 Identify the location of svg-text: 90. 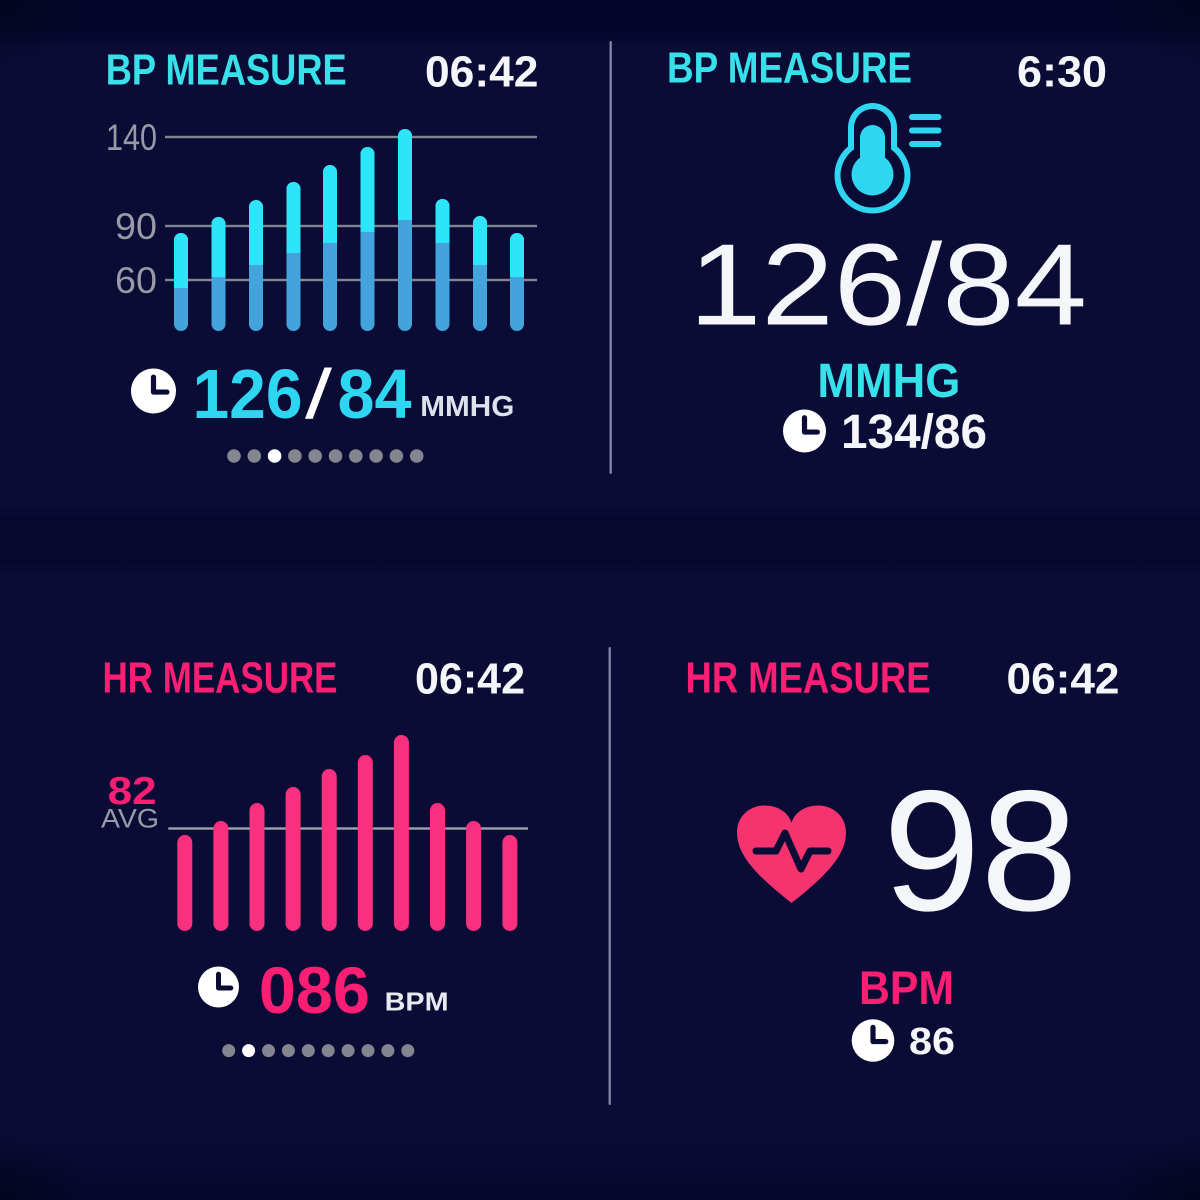
(136, 226).